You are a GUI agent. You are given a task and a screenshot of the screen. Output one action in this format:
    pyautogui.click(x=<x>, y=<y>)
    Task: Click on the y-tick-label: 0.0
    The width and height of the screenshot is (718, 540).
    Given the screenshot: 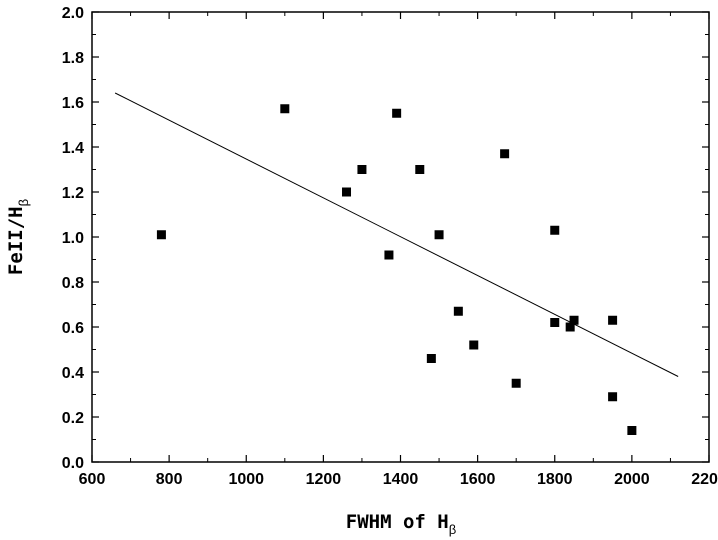 What is the action you would take?
    pyautogui.click(x=73, y=463)
    